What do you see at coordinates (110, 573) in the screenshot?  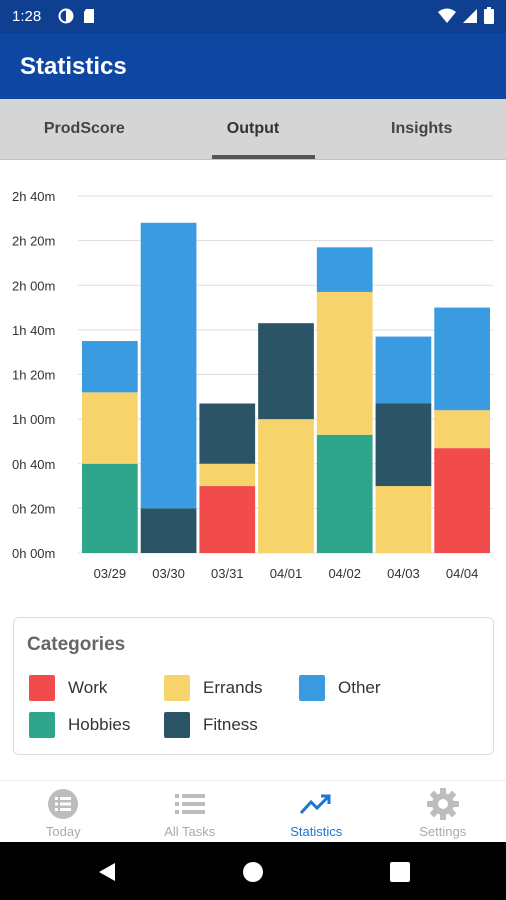 I see `x-tick-label: 03/29` at bounding box center [110, 573].